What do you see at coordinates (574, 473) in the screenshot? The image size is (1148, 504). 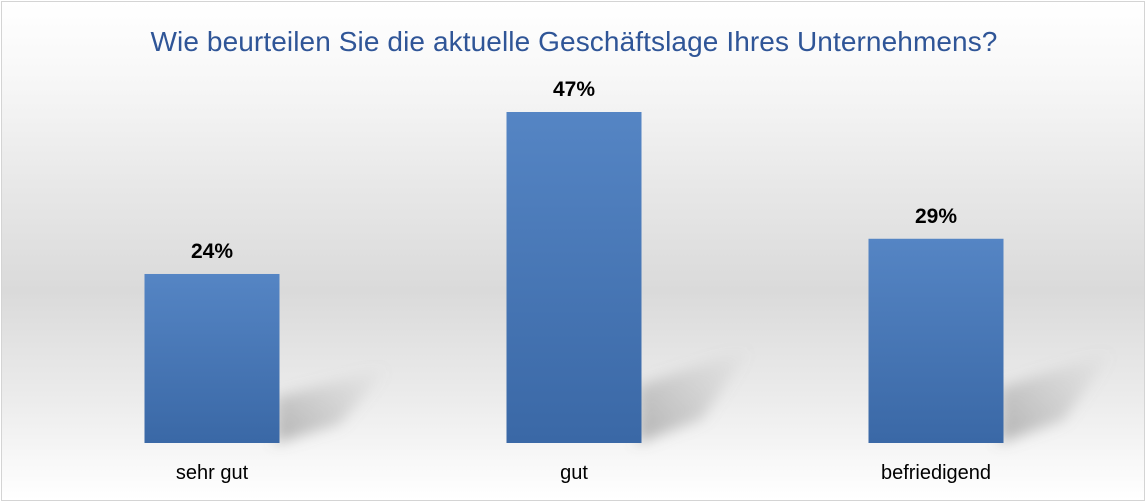 I see `category-label-2: gut` at bounding box center [574, 473].